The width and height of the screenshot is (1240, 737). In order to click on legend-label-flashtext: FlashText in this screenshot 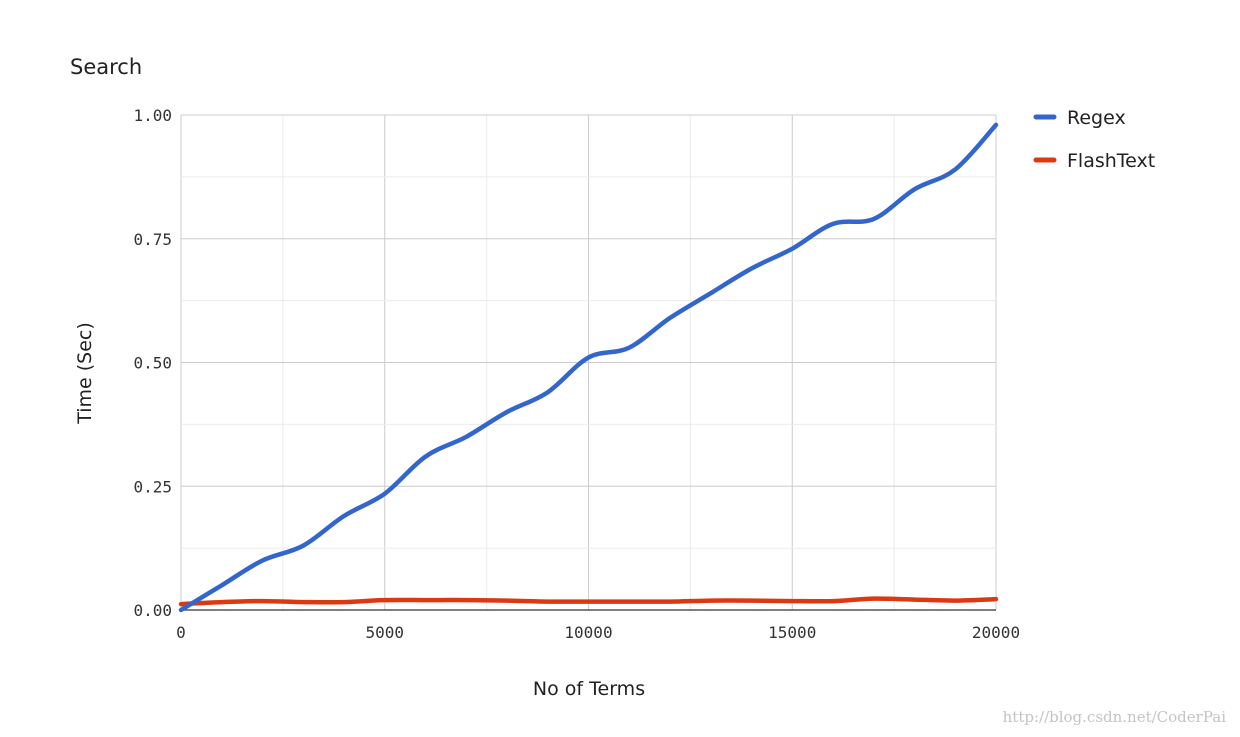, I will do `click(1111, 161)`.